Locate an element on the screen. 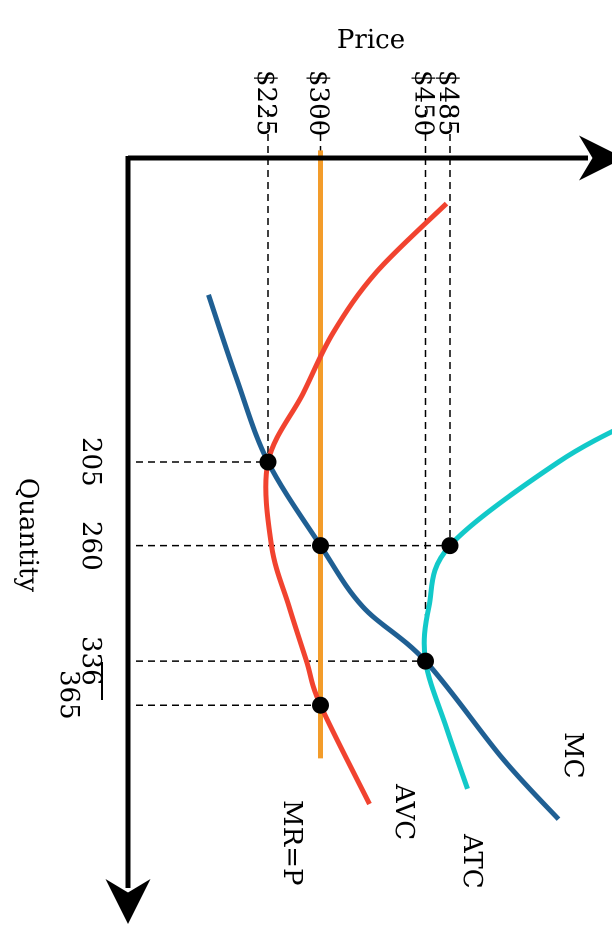  series-label-mr-line: MR=P is located at coordinates (292, 842).